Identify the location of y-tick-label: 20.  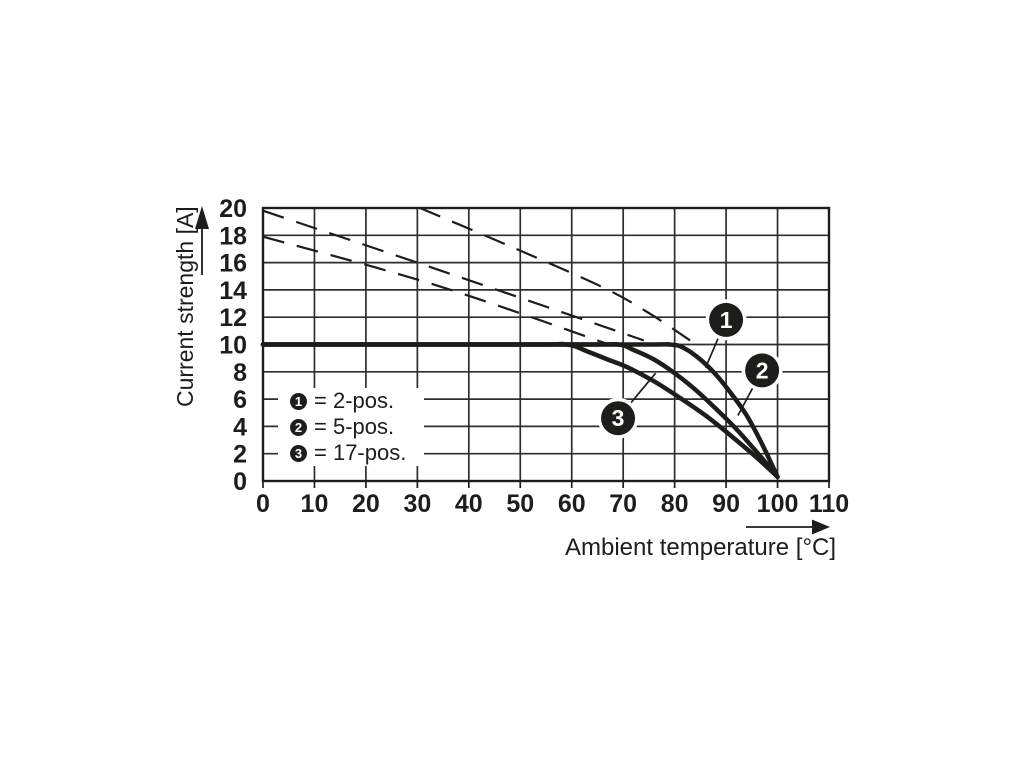
(233, 209).